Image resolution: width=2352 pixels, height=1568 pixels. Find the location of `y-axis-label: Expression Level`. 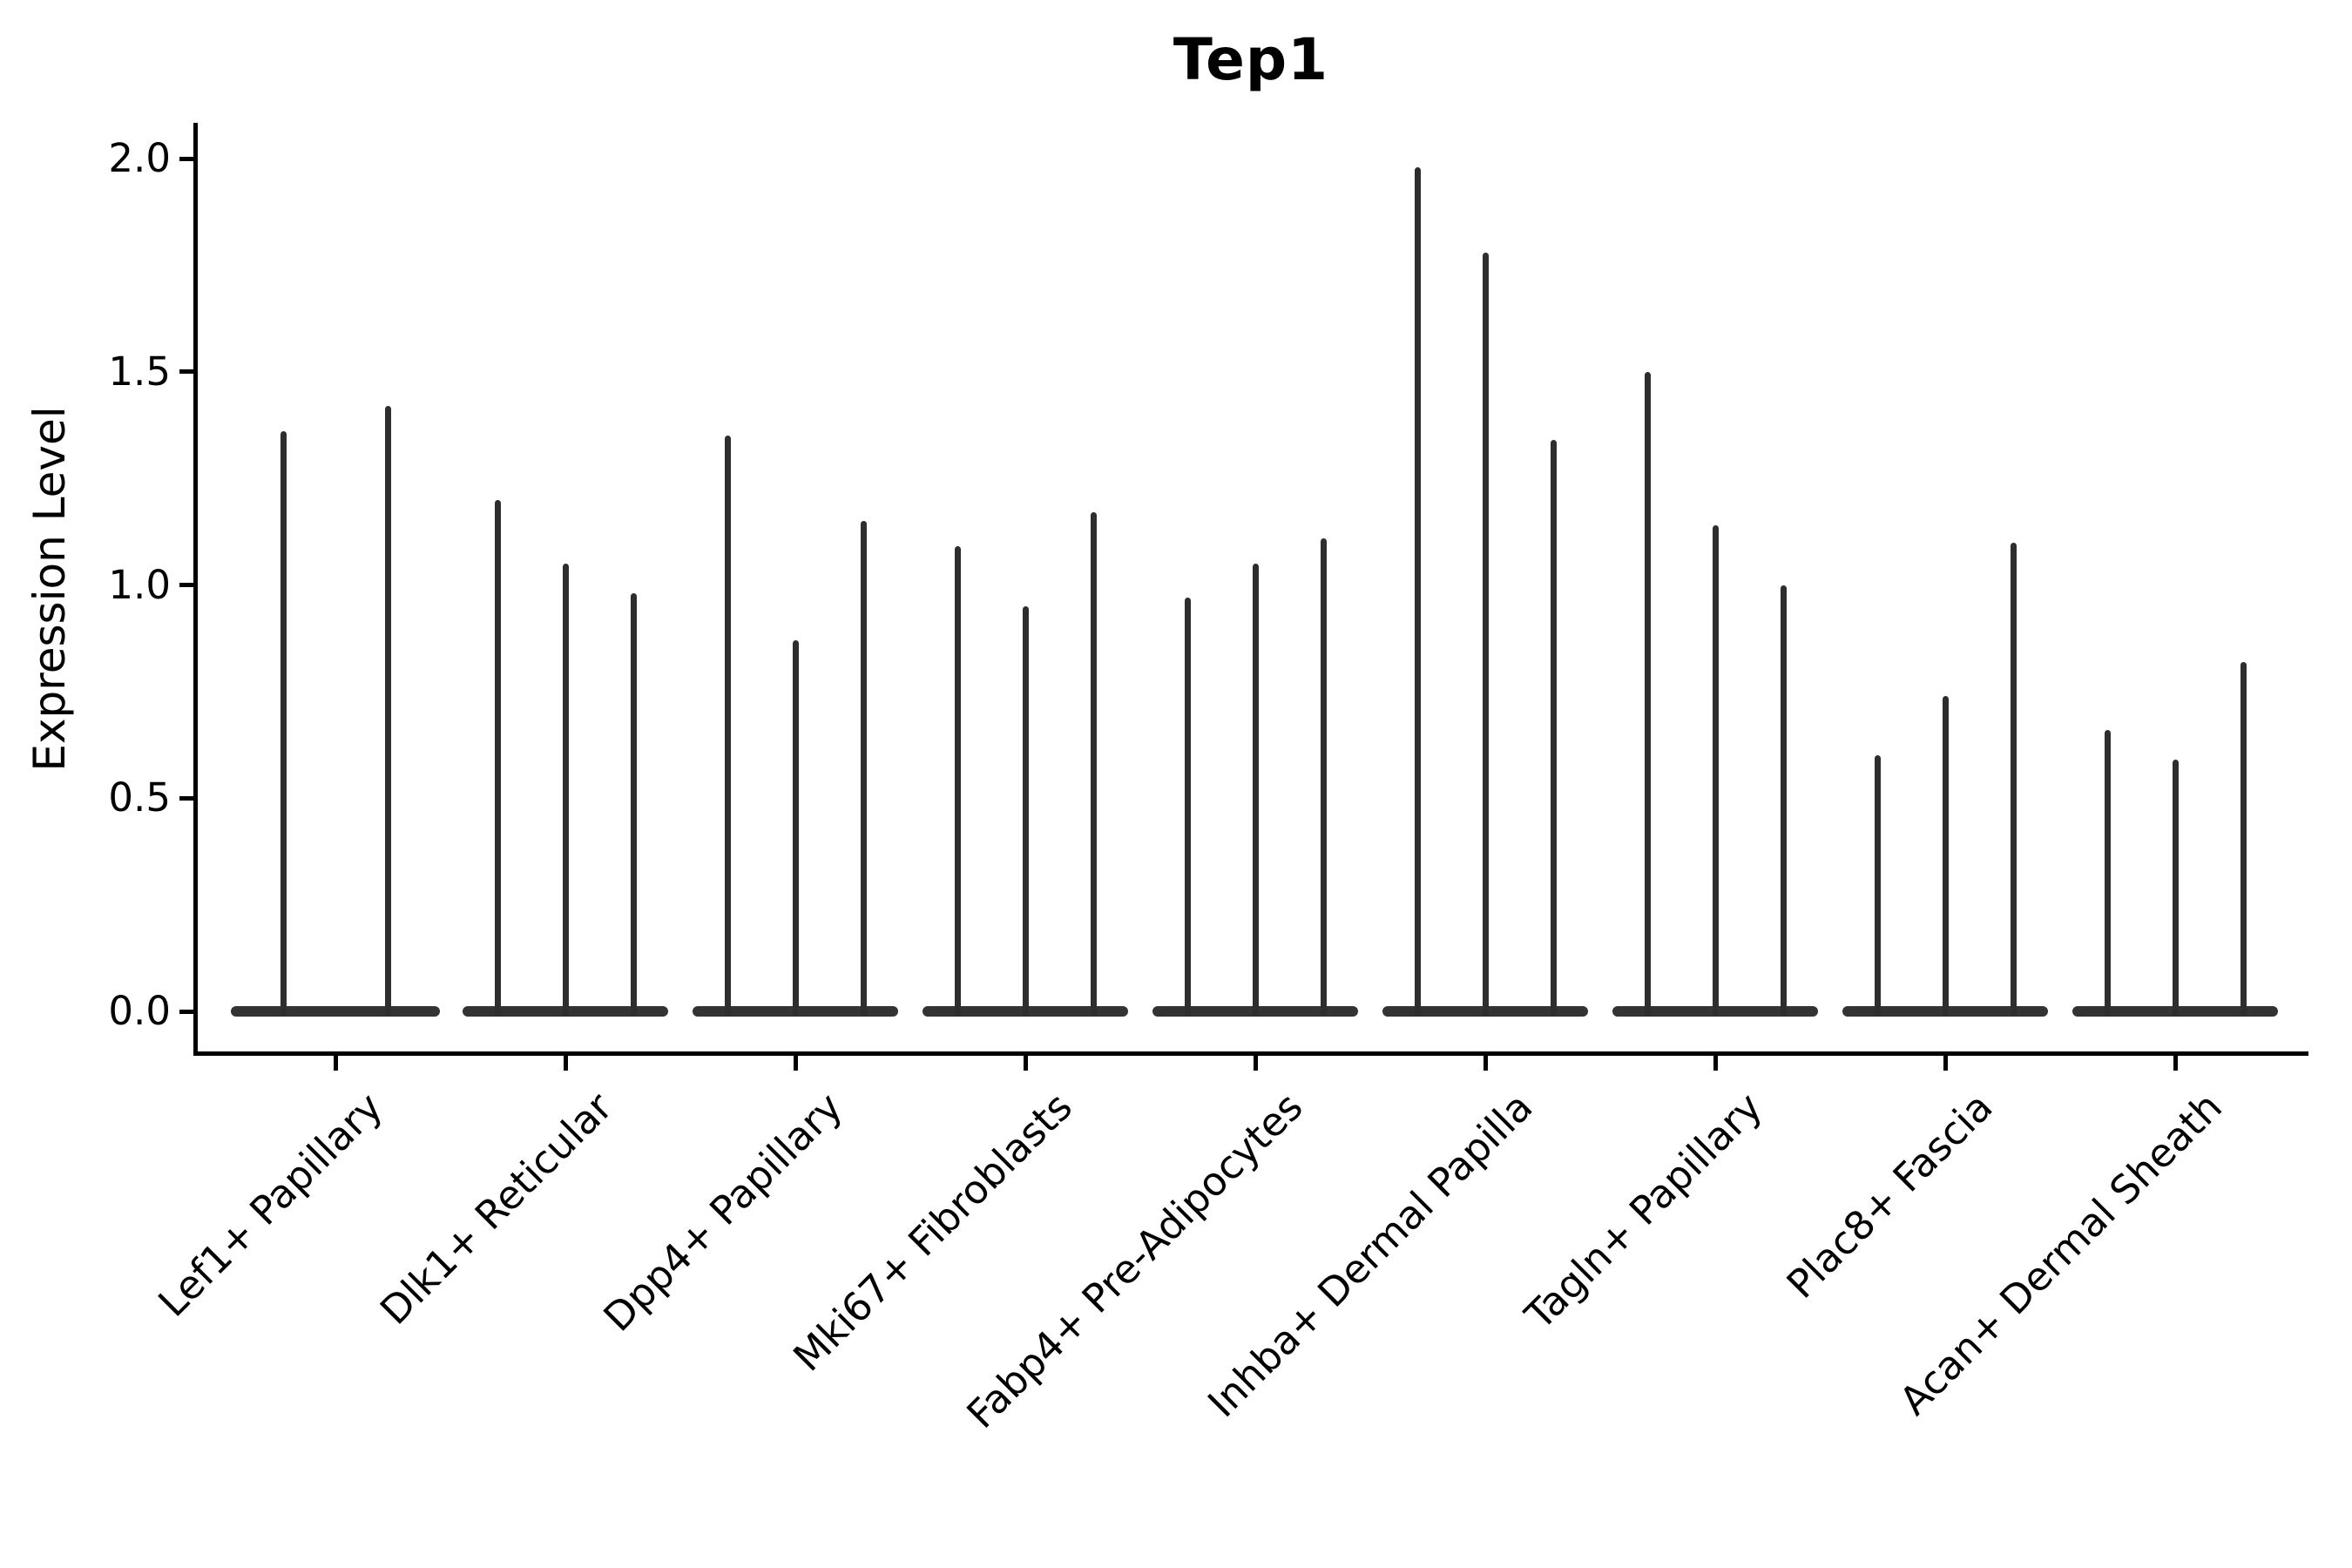

y-axis-label: Expression Level is located at coordinates (49, 589).